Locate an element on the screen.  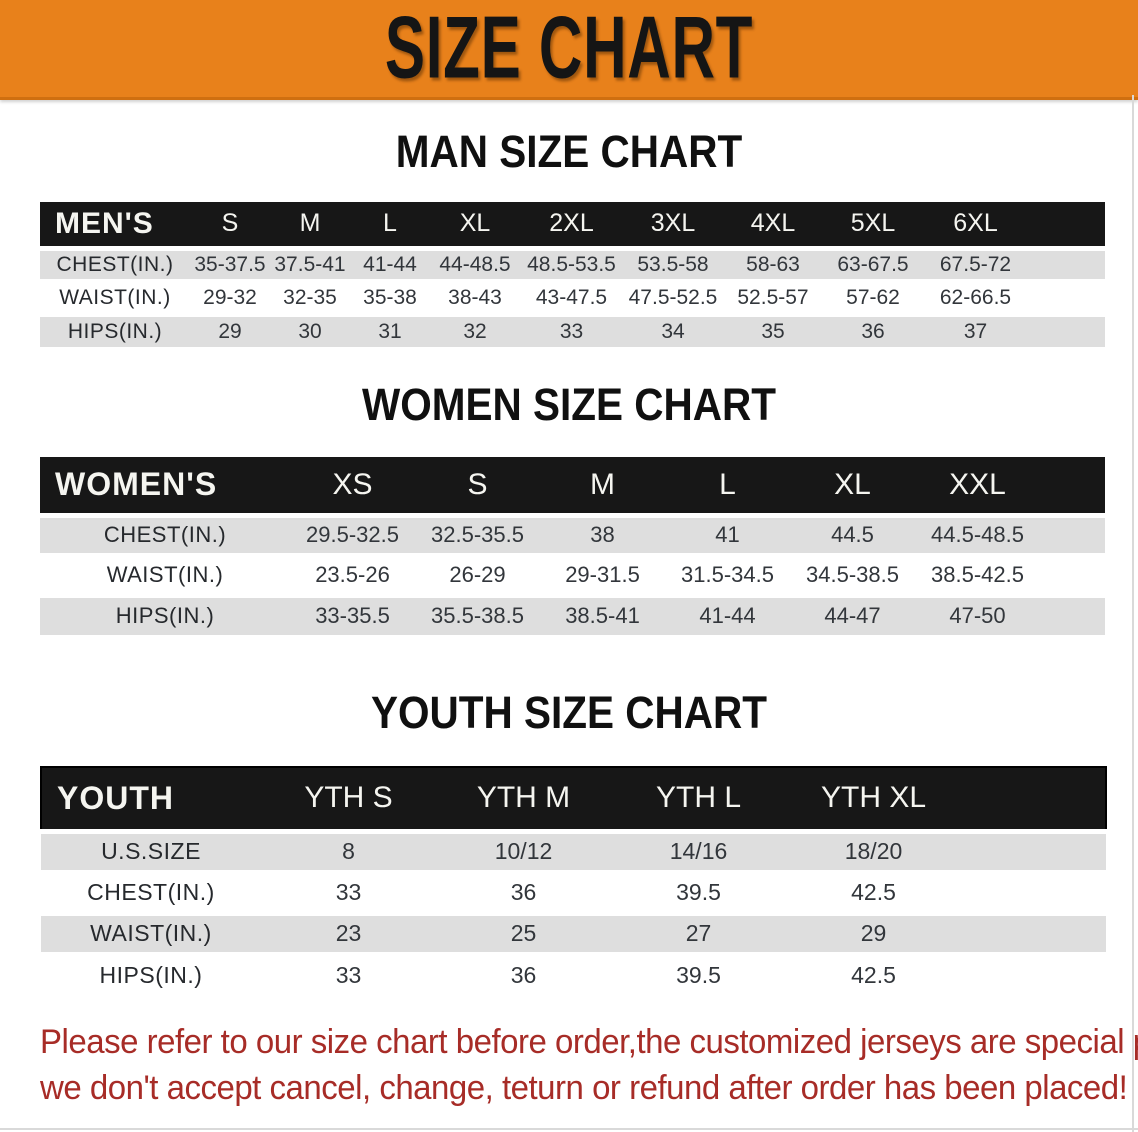
value-cell: 32-35 is located at coordinates (310, 297).